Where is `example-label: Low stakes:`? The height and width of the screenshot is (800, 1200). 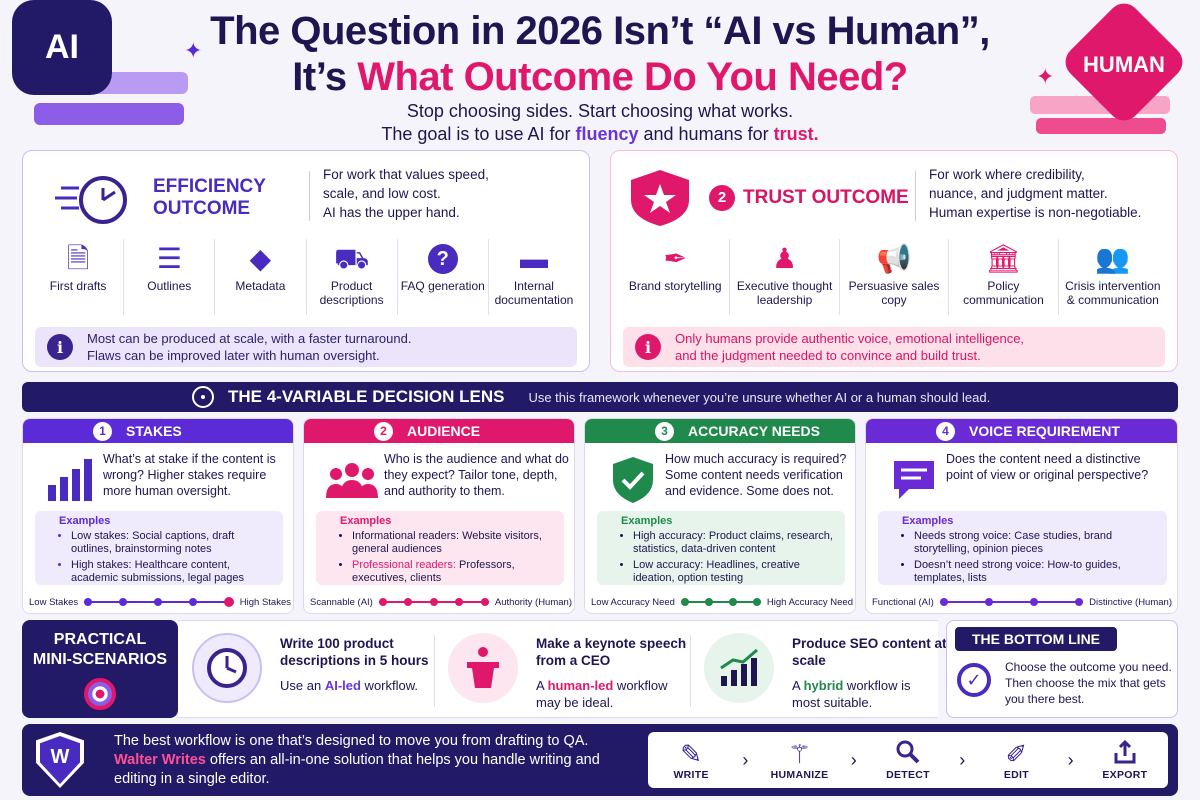
example-label: Low stakes: is located at coordinates (102, 536).